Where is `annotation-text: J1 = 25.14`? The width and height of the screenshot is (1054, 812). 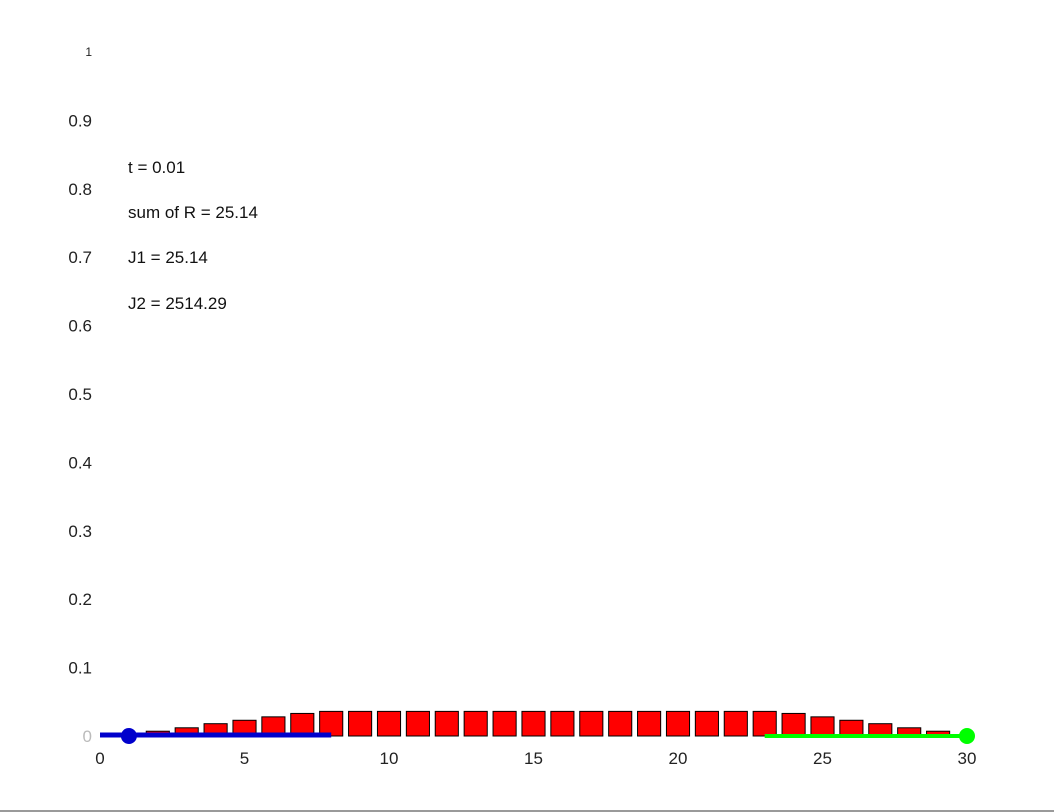 annotation-text: J1 = 25.14 is located at coordinates (168, 257).